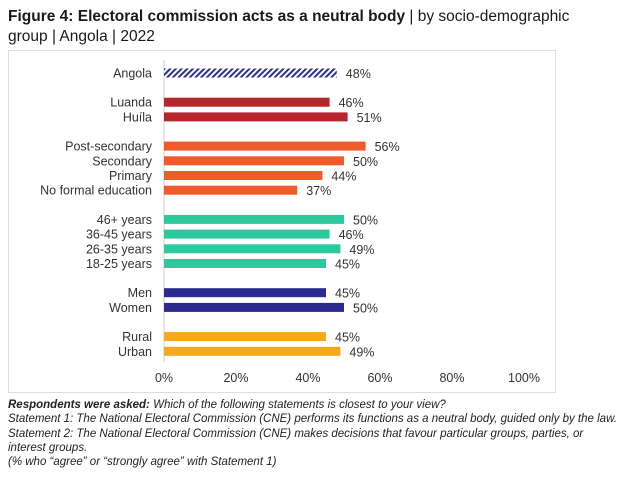 This screenshot has height=492, width=625. I want to click on category-label: No formal education, so click(96, 191).